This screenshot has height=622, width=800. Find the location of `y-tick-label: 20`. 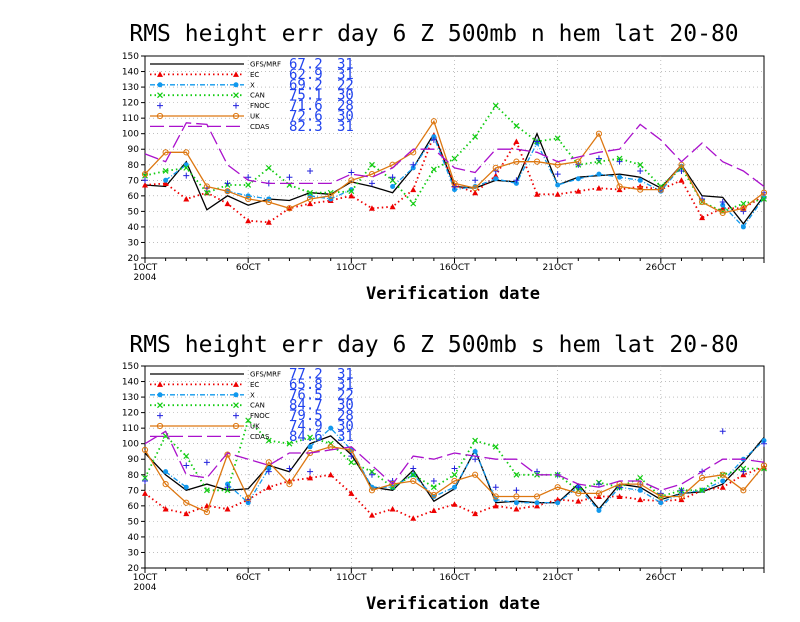

y-tick-label: 20 is located at coordinates (134, 259).